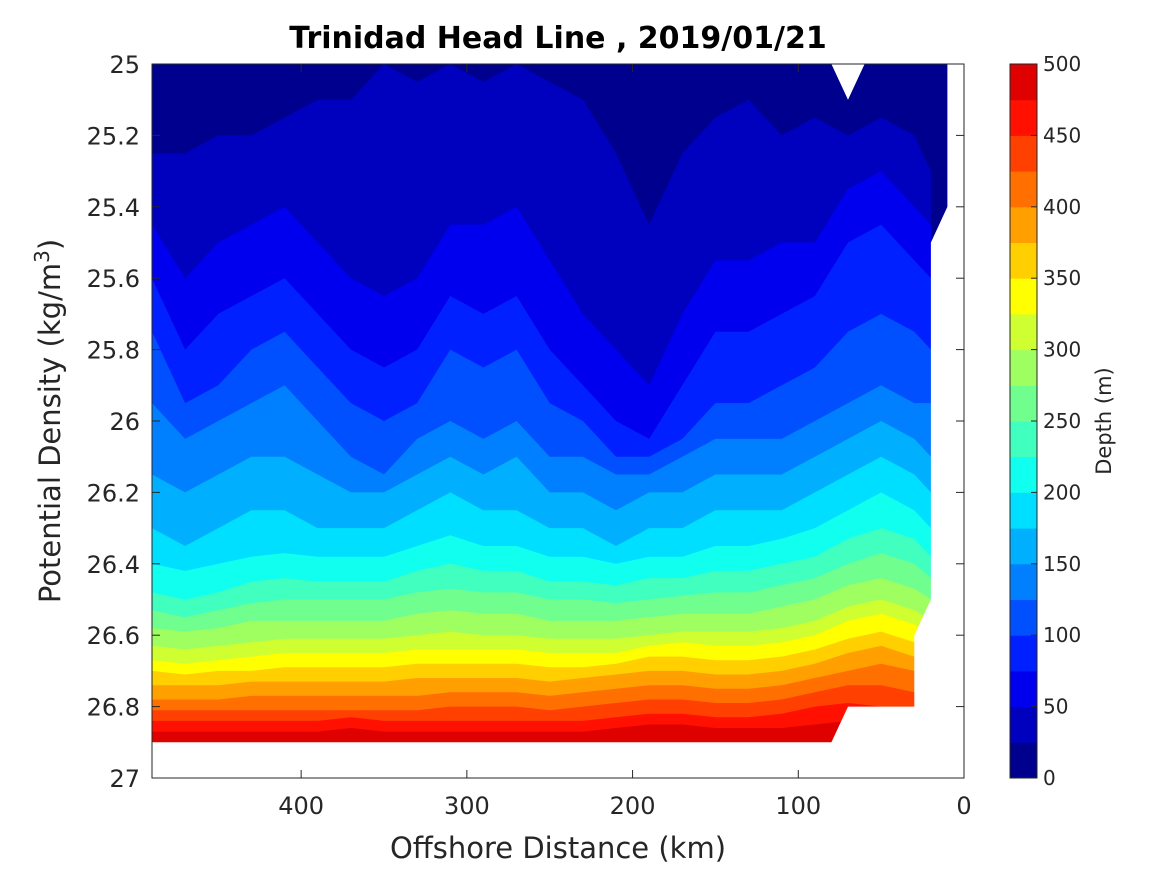 The image size is (1167, 875). Describe the element at coordinates (798, 806) in the screenshot. I see `x-tick-label: 100` at that location.